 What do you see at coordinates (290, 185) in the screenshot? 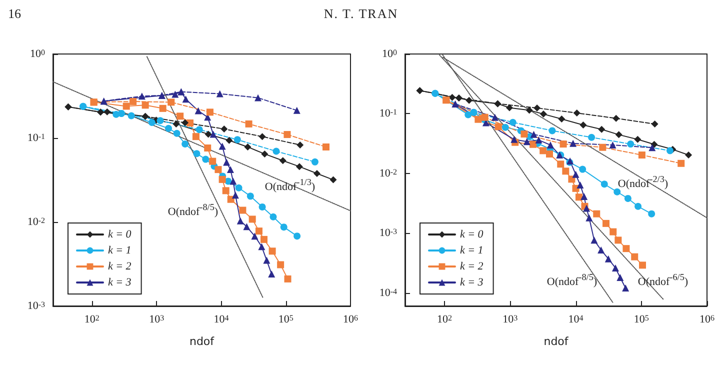
I see `annotation: O(ndof$^{-1/3}$)` at bounding box center [290, 185].